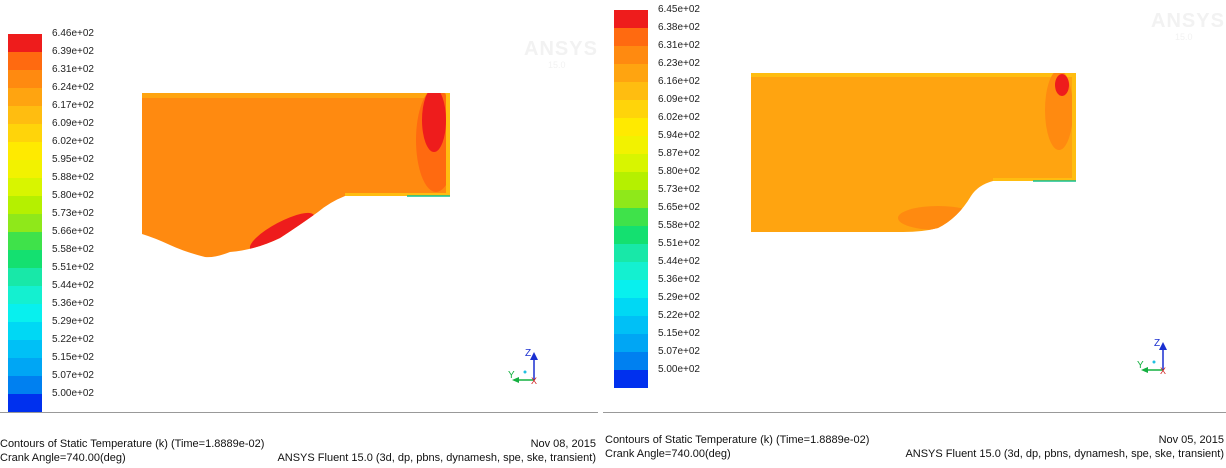  Describe the element at coordinates (679, 27) in the screenshot. I see `colorbar-label: 6.38e+02` at that location.